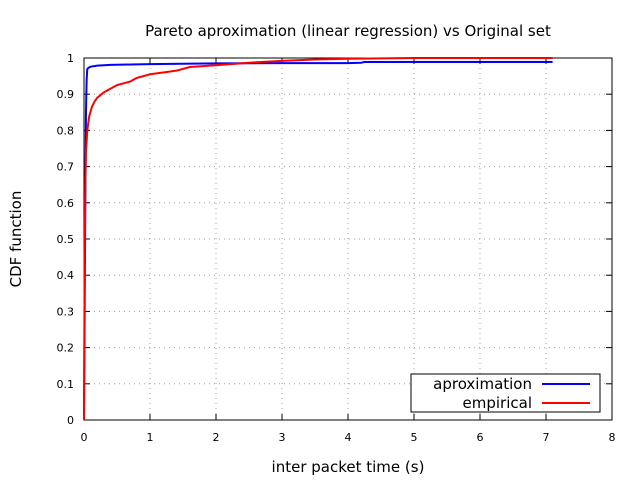  What do you see at coordinates (66, 275) in the screenshot?
I see `y-tick-label: 0.4` at bounding box center [66, 275].